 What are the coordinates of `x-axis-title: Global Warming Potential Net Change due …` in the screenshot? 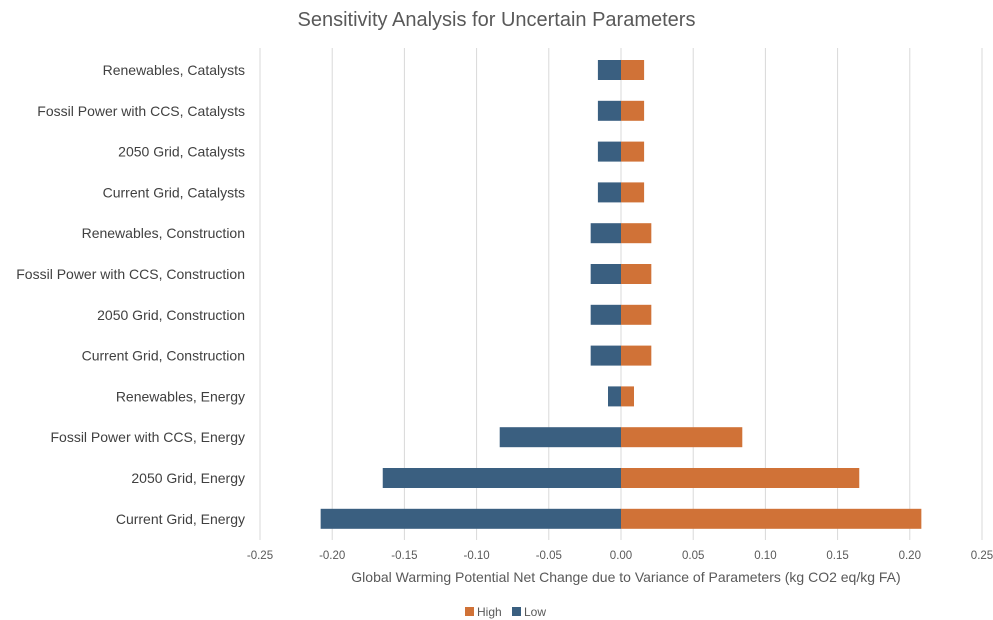 It's located at (625, 577).